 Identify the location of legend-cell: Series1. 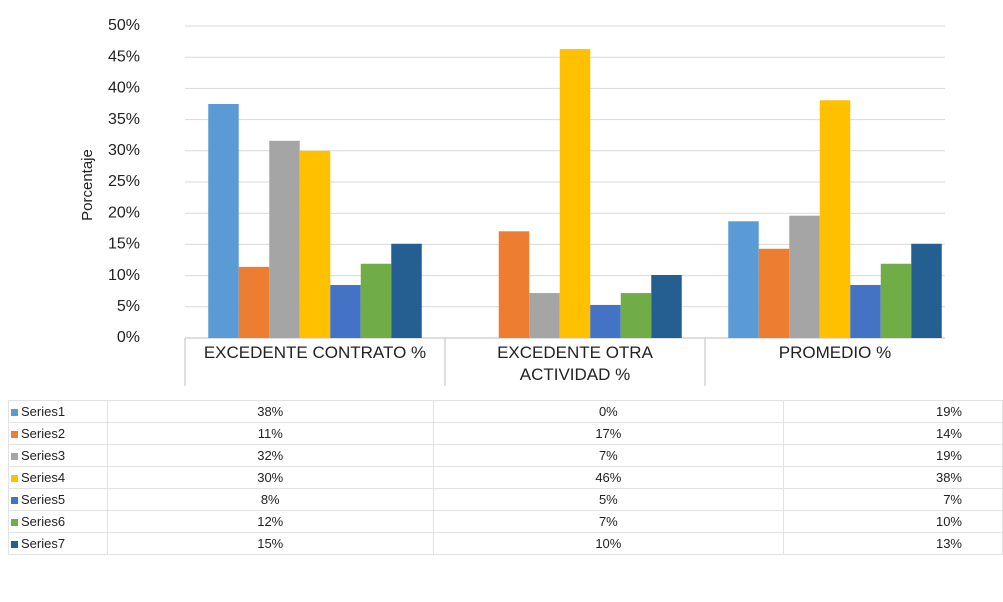
(58, 411).